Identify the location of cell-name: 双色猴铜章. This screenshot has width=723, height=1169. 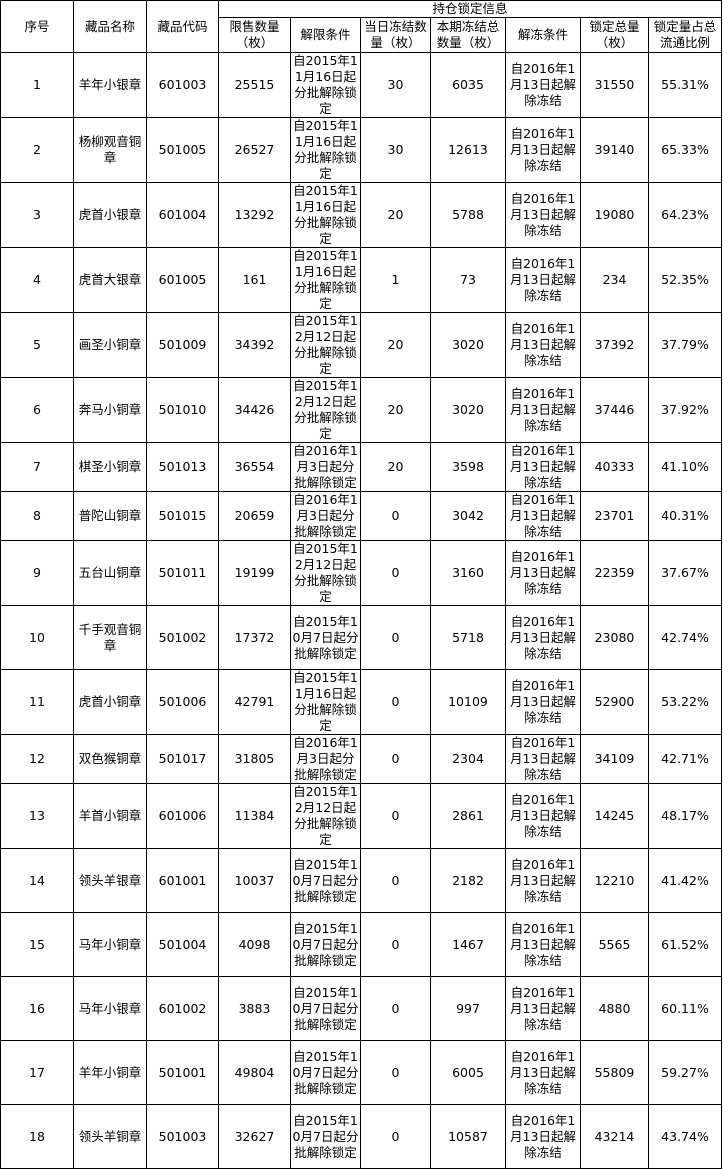
(110, 759).